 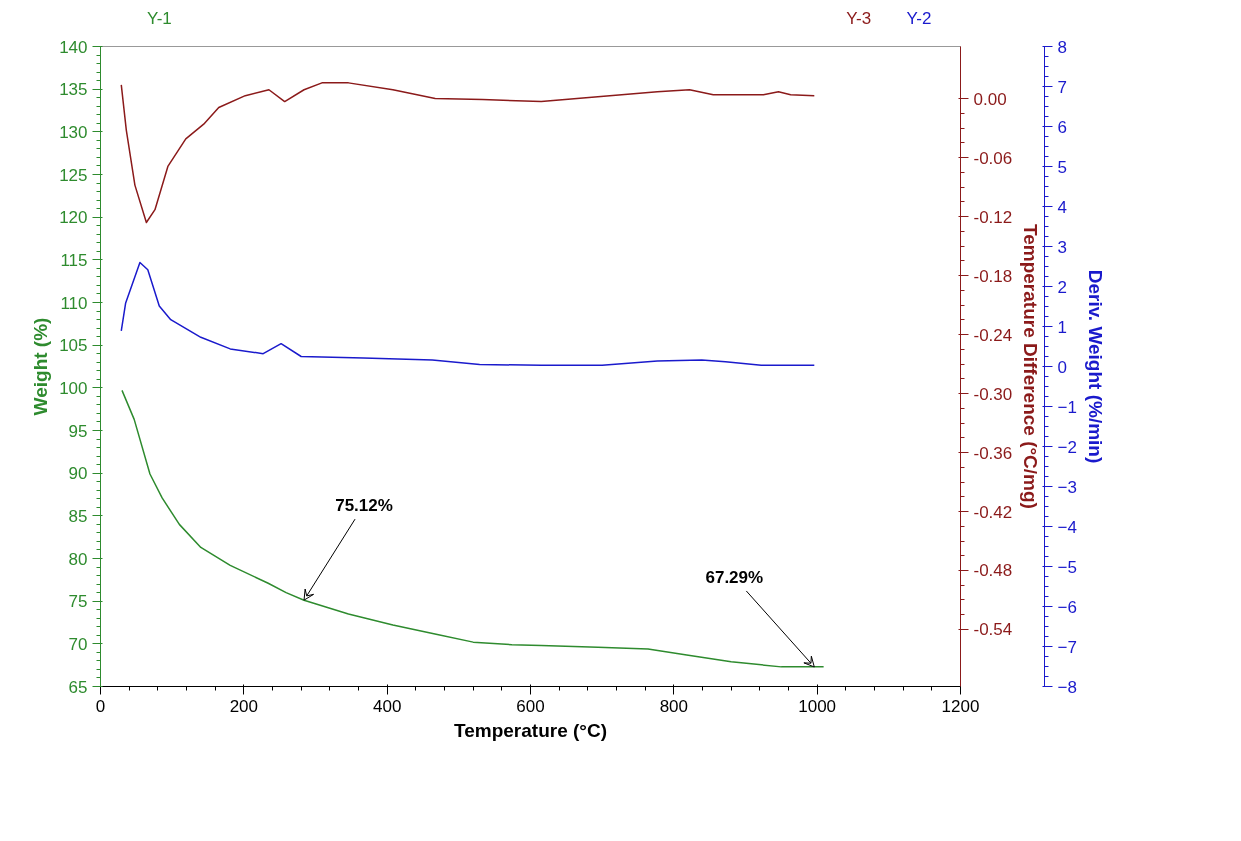 I want to click on x-axis-title: Temperature (°C), so click(x=530, y=730).